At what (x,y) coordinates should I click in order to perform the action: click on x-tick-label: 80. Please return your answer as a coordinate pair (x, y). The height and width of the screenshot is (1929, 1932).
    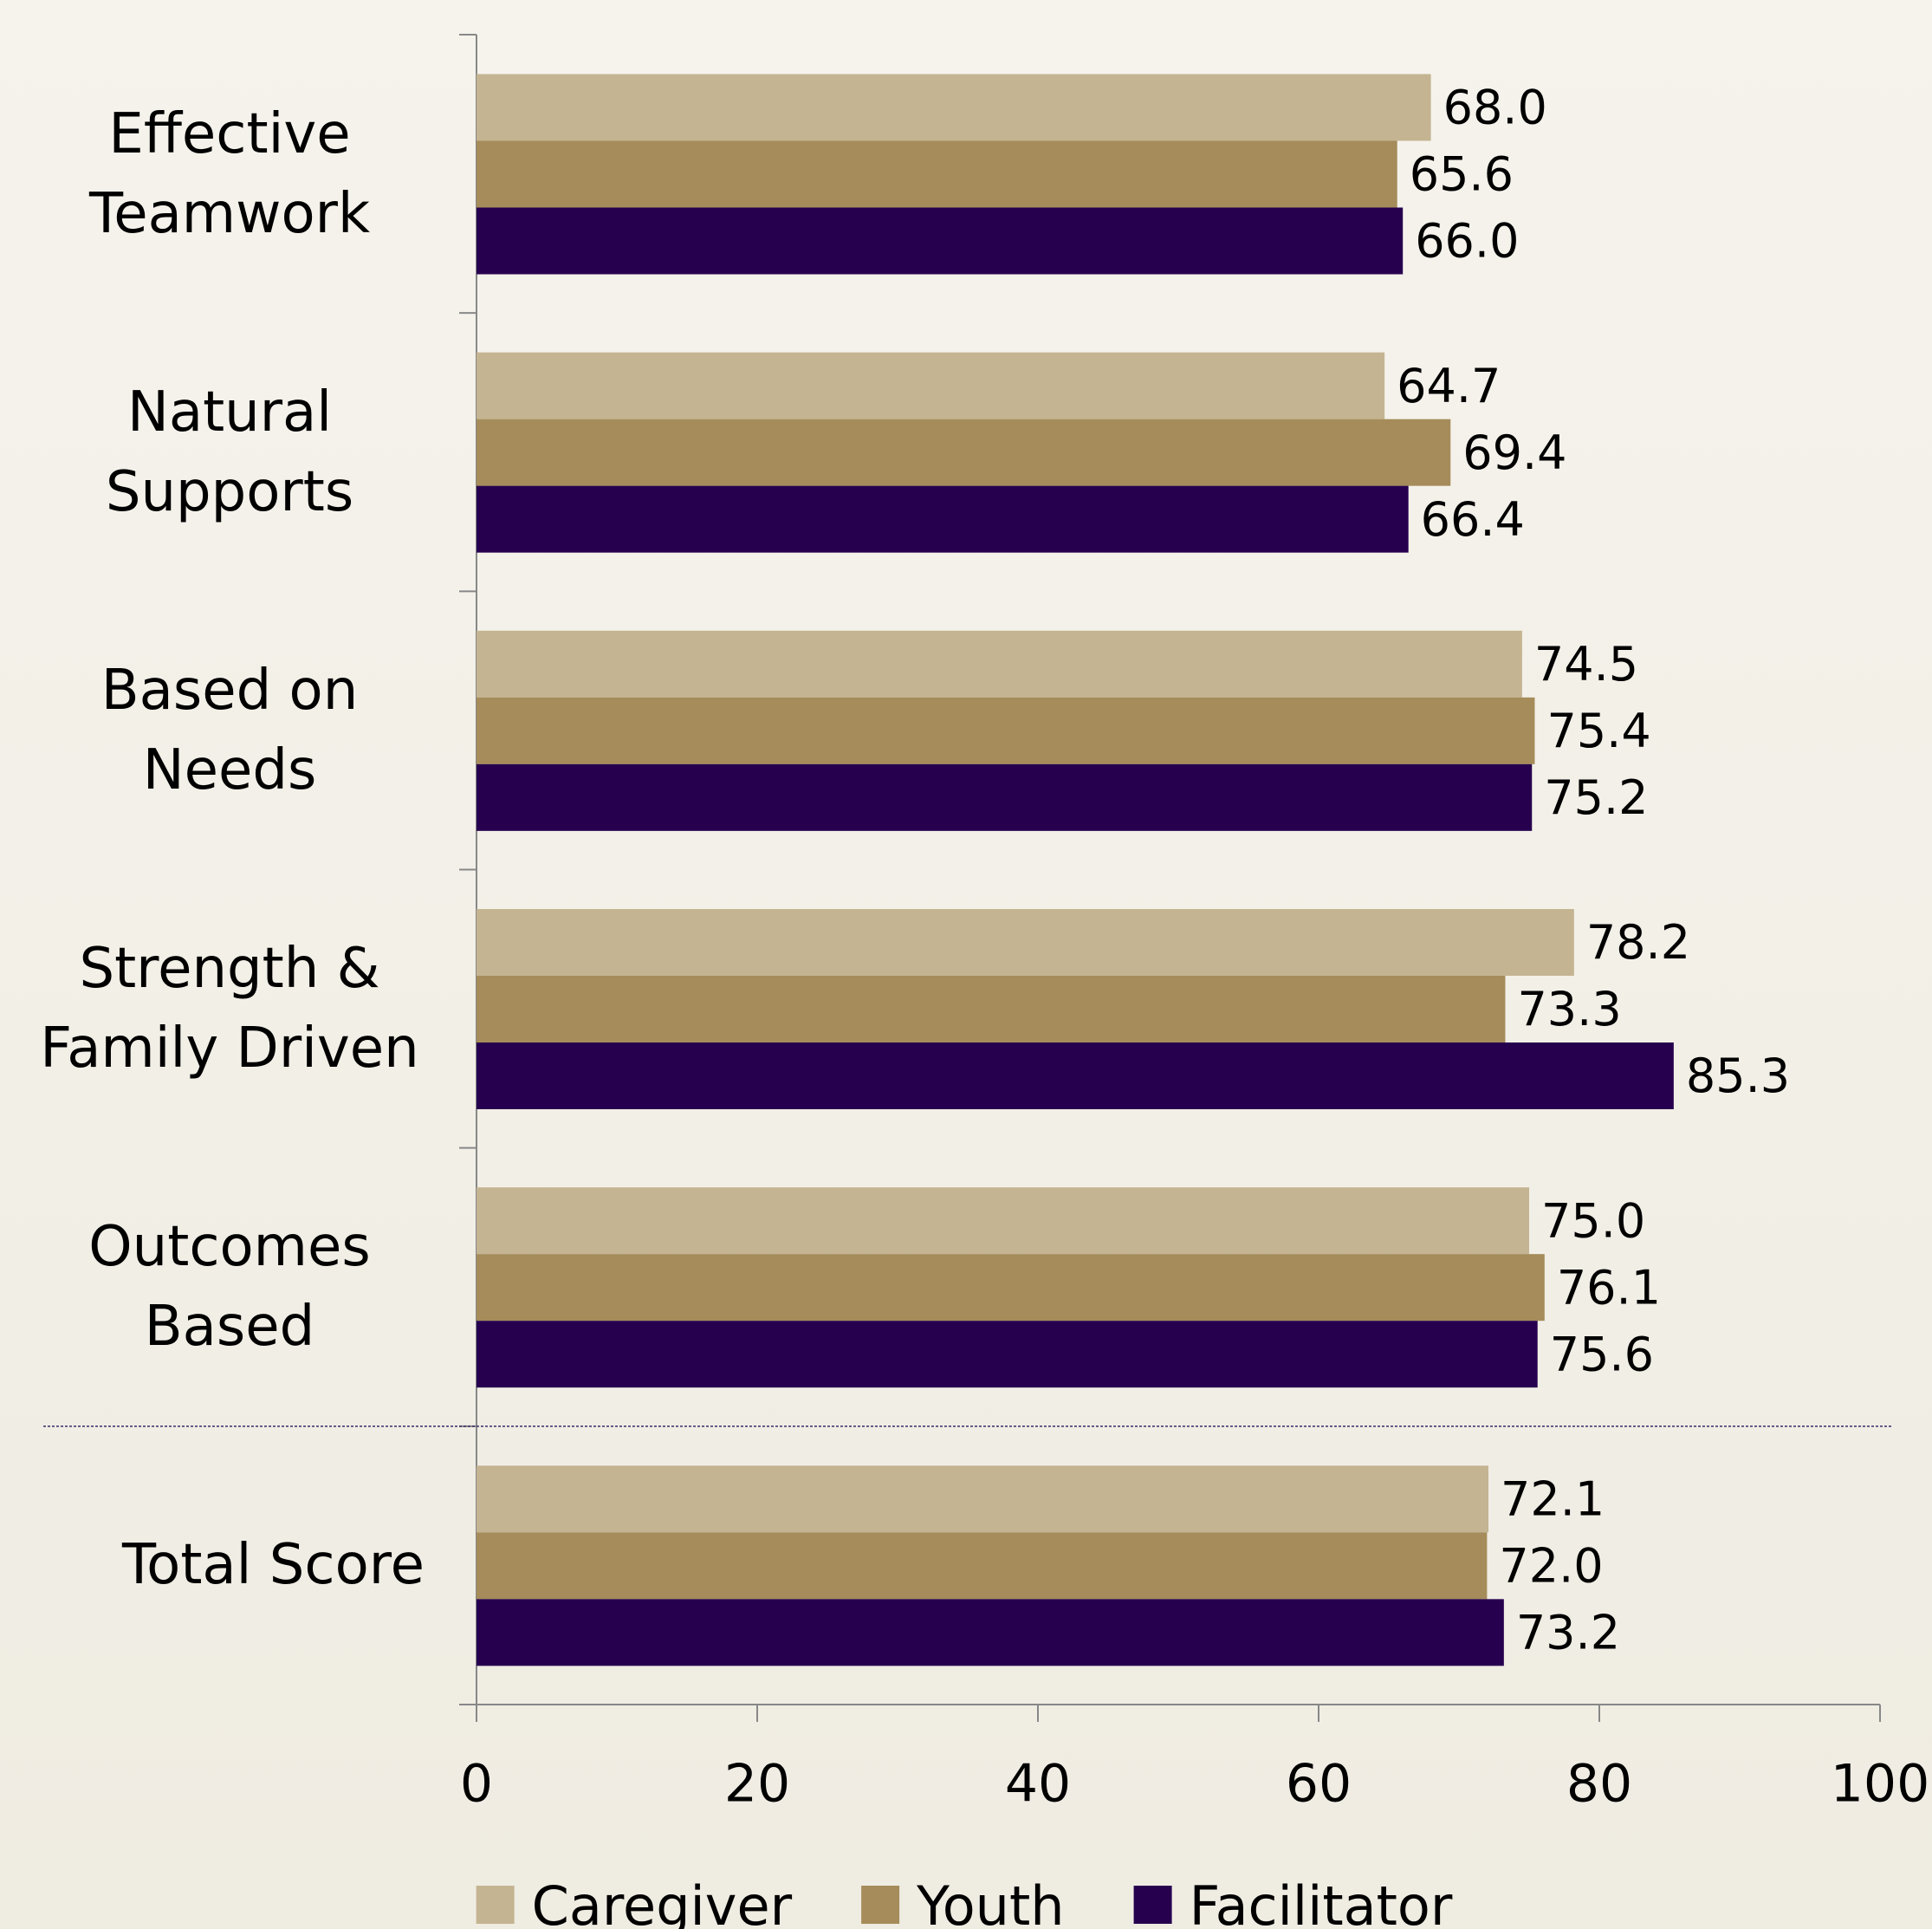
    Looking at the image, I should click on (1599, 1784).